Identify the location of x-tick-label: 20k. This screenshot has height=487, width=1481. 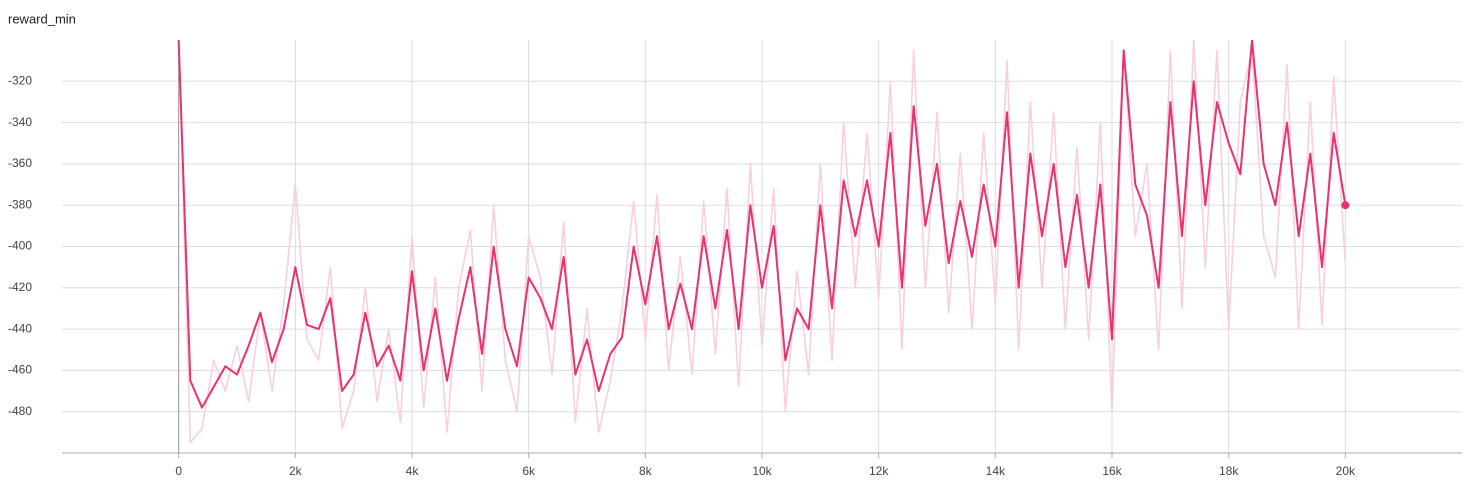
(1346, 471).